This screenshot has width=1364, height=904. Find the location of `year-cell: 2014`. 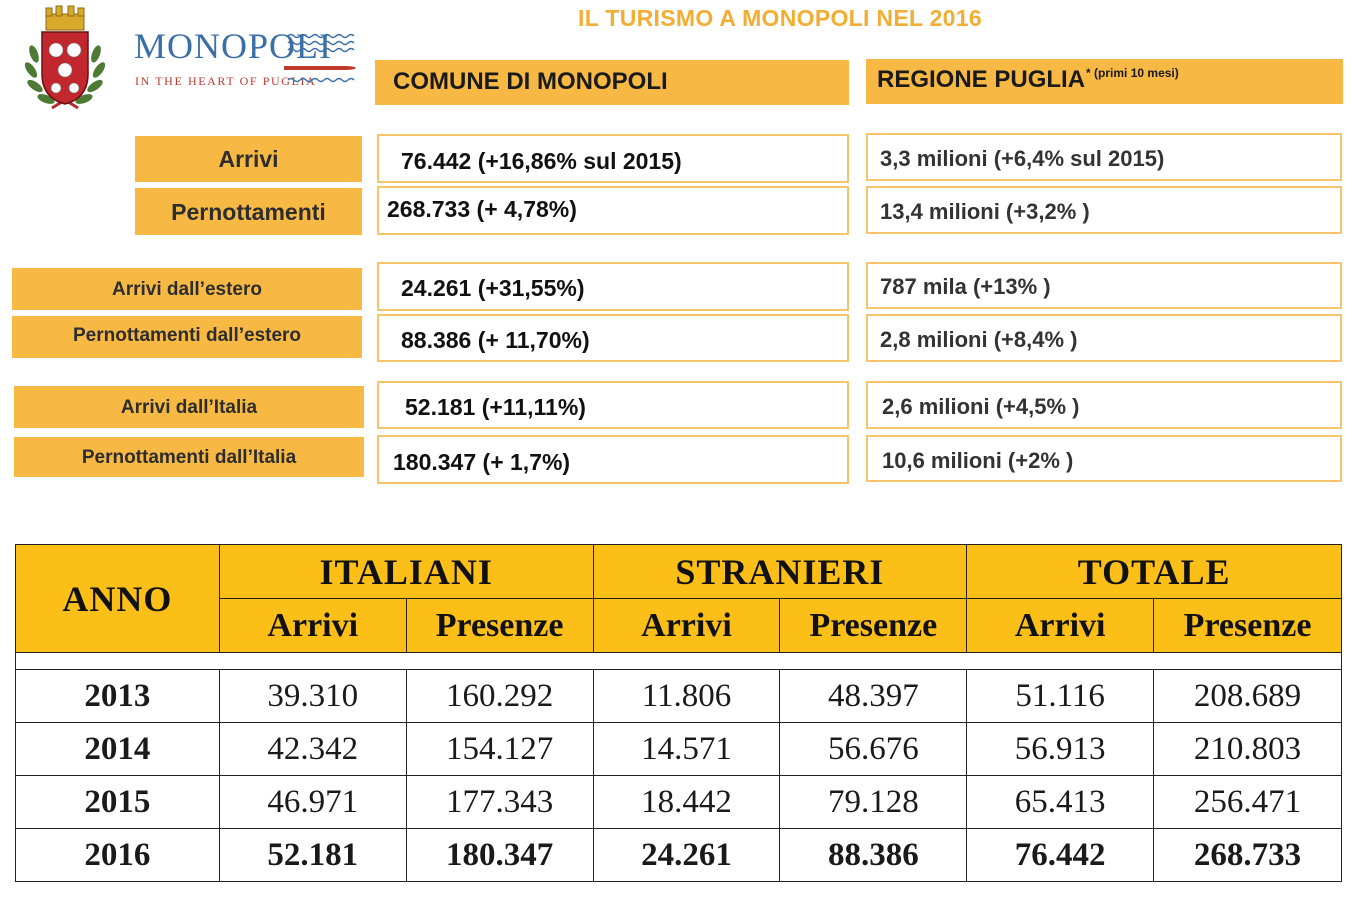

year-cell: 2014 is located at coordinates (117, 749).